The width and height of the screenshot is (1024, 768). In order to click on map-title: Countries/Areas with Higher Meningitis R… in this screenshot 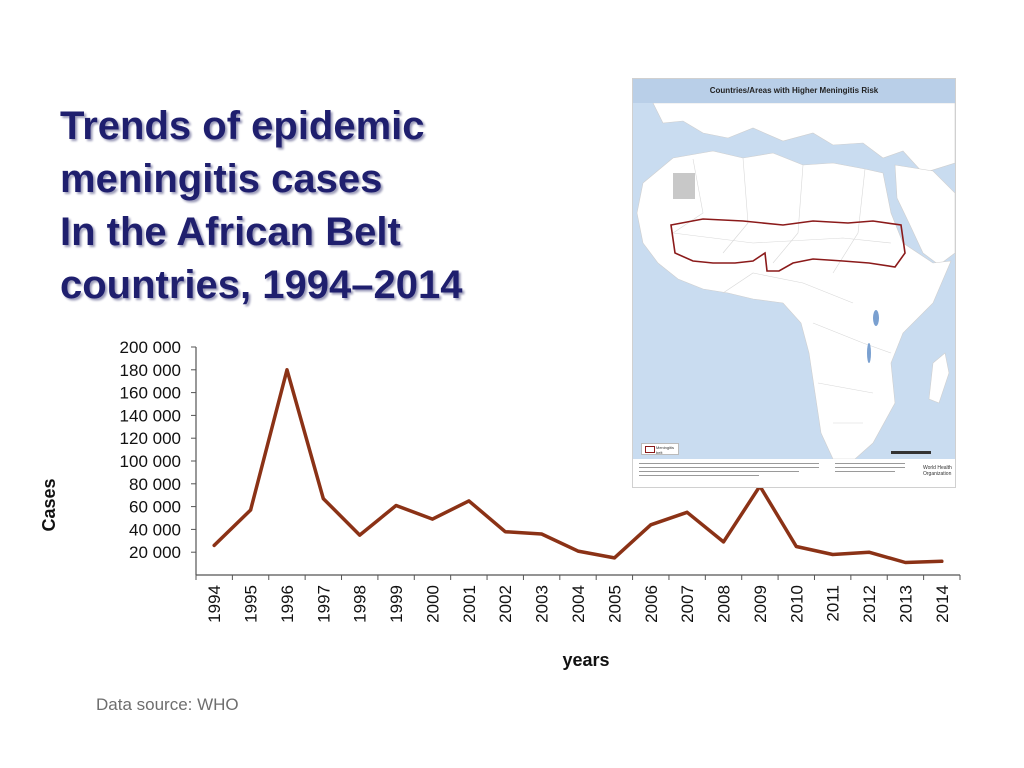, I will do `click(794, 91)`.